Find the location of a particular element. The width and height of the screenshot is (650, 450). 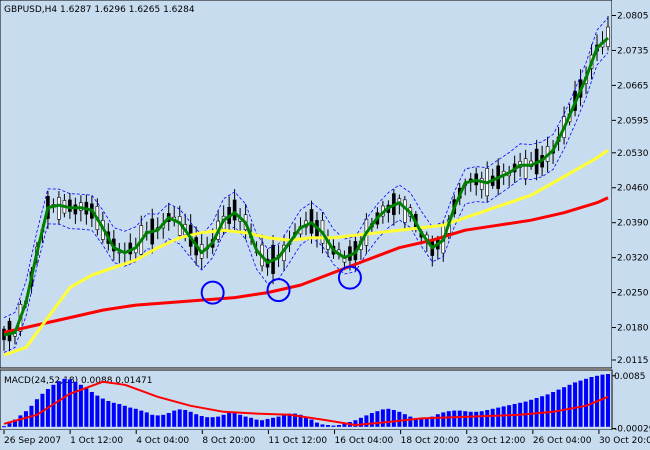

macd-title: MACD(24,52,18) 0.0088 0.01471 is located at coordinates (78, 381).